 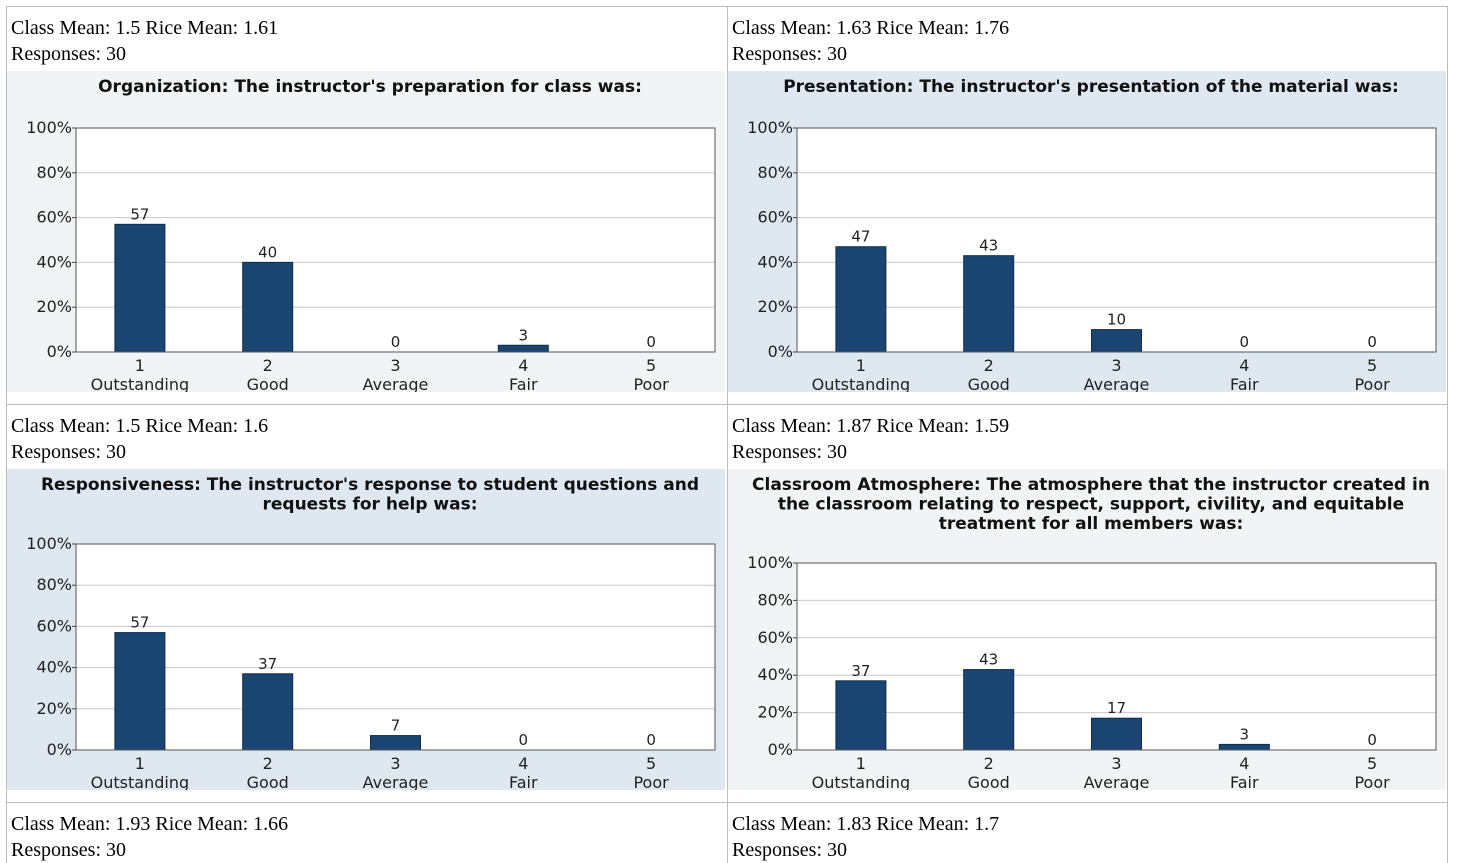 What do you see at coordinates (989, 781) in the screenshot?
I see `x-tick-label: Good` at bounding box center [989, 781].